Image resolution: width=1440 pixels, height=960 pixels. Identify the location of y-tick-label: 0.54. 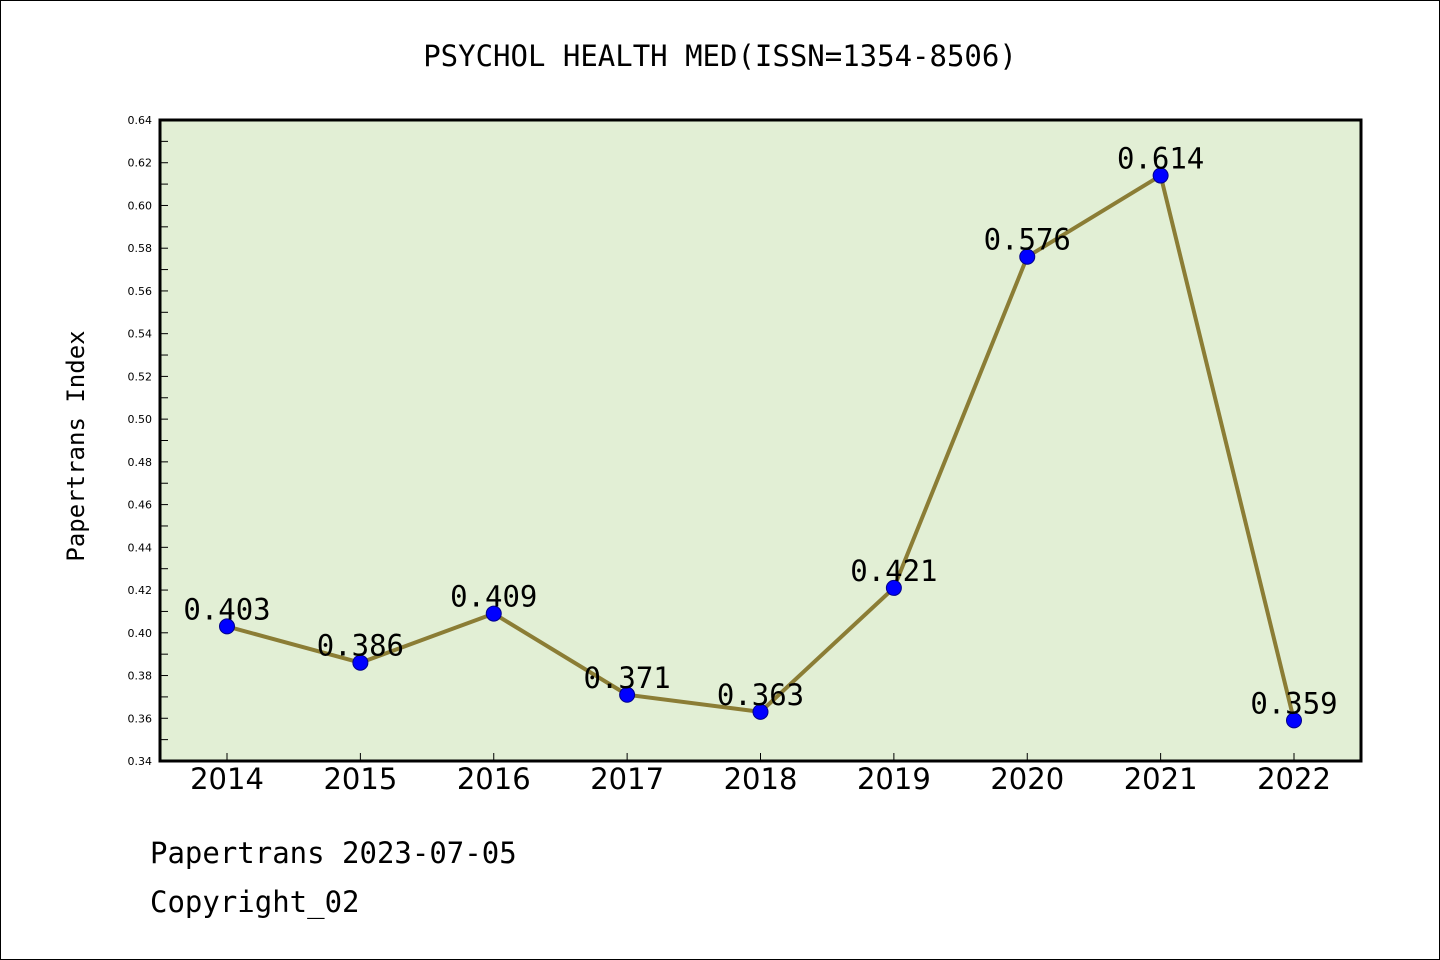
(140, 334).